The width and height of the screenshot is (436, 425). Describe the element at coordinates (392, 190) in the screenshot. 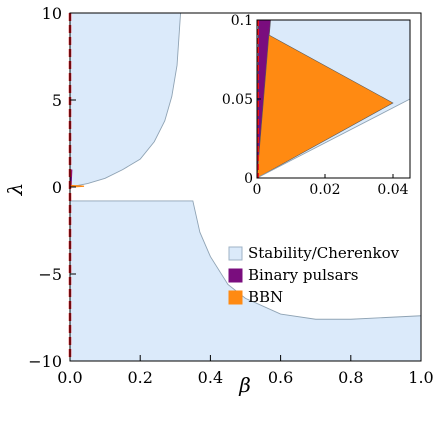

I see `inset-x-tick-label: 0.04` at that location.